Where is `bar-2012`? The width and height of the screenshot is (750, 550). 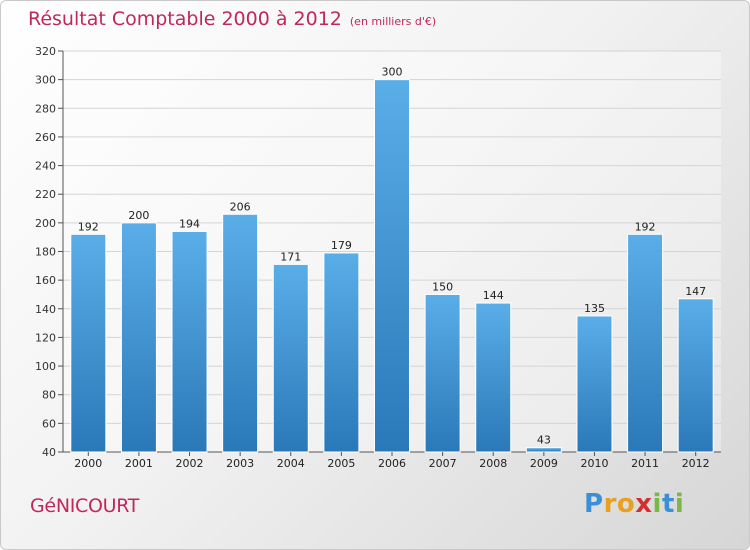
bar-2012 is located at coordinates (695, 375).